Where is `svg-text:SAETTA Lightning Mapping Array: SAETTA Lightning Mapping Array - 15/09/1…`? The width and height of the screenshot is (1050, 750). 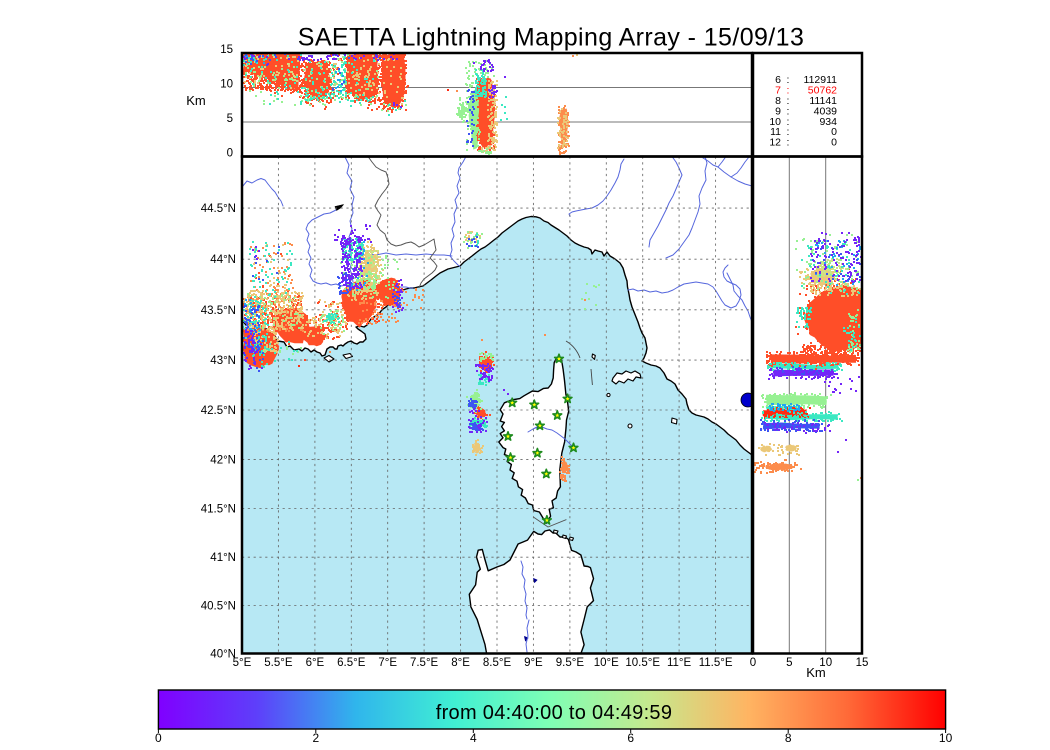 svg-text:SAETTA Lightning Mapping Array: SAETTA Lightning Mapping Array - 15/09/1… is located at coordinates (551, 38).